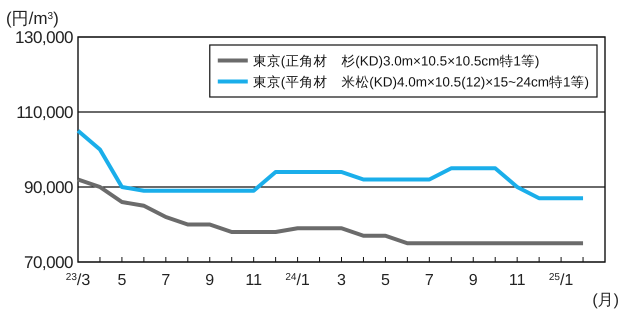 The image size is (623, 310). What do you see at coordinates (32, 18) in the screenshot?
I see `y-axis-title: (円/m$^{3}$)` at bounding box center [32, 18].